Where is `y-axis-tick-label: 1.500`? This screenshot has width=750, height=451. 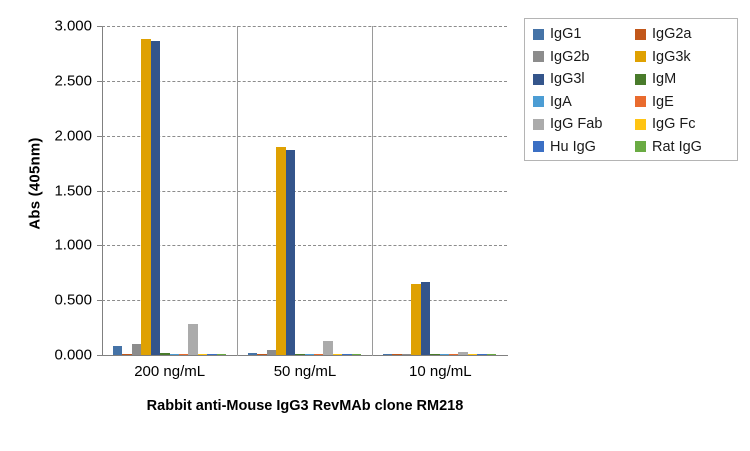
y-axis-tick-label: 1.500 is located at coordinates (73, 190).